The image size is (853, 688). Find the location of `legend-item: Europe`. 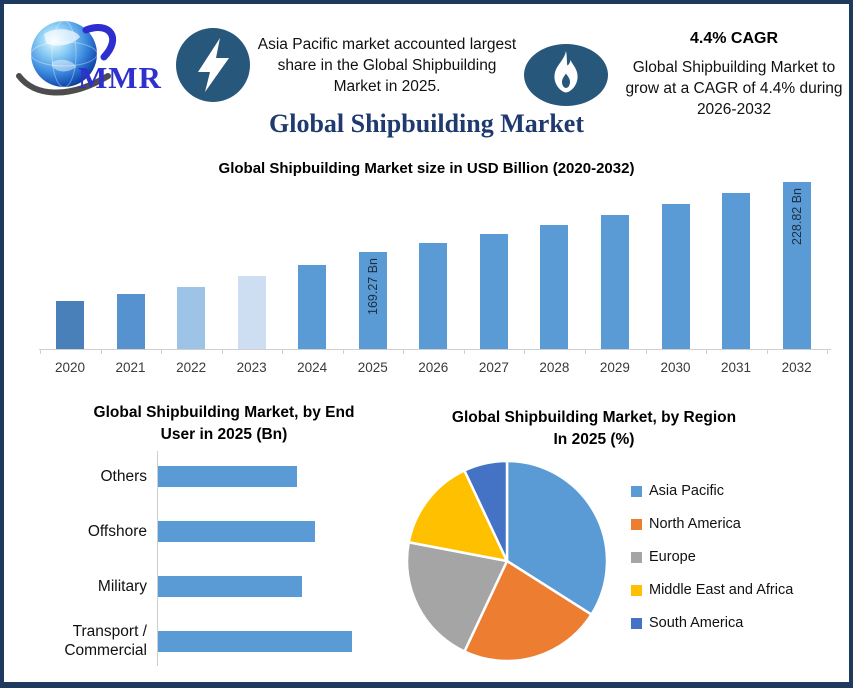

legend-item: Europe is located at coordinates (712, 557).